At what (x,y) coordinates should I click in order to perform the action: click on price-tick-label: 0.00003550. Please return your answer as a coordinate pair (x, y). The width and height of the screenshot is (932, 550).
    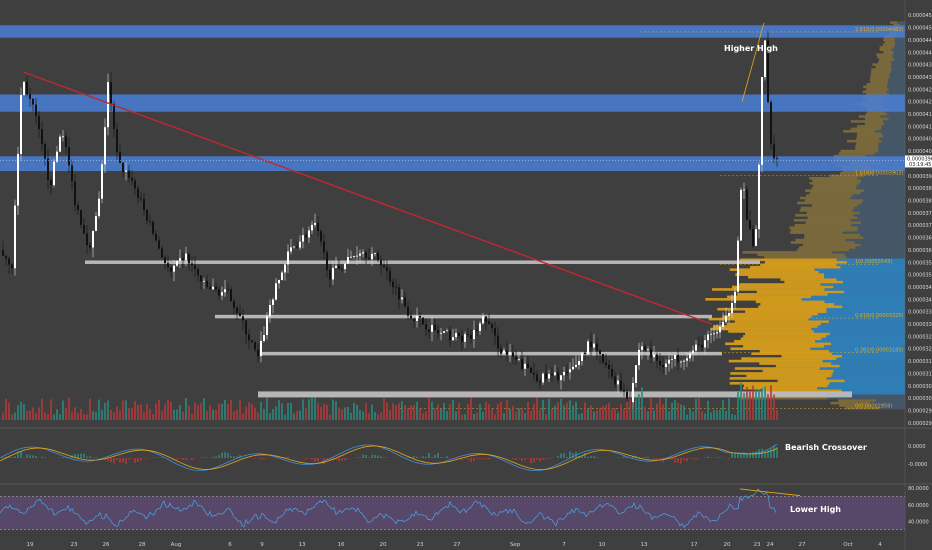
    Looking at the image, I should click on (920, 263).